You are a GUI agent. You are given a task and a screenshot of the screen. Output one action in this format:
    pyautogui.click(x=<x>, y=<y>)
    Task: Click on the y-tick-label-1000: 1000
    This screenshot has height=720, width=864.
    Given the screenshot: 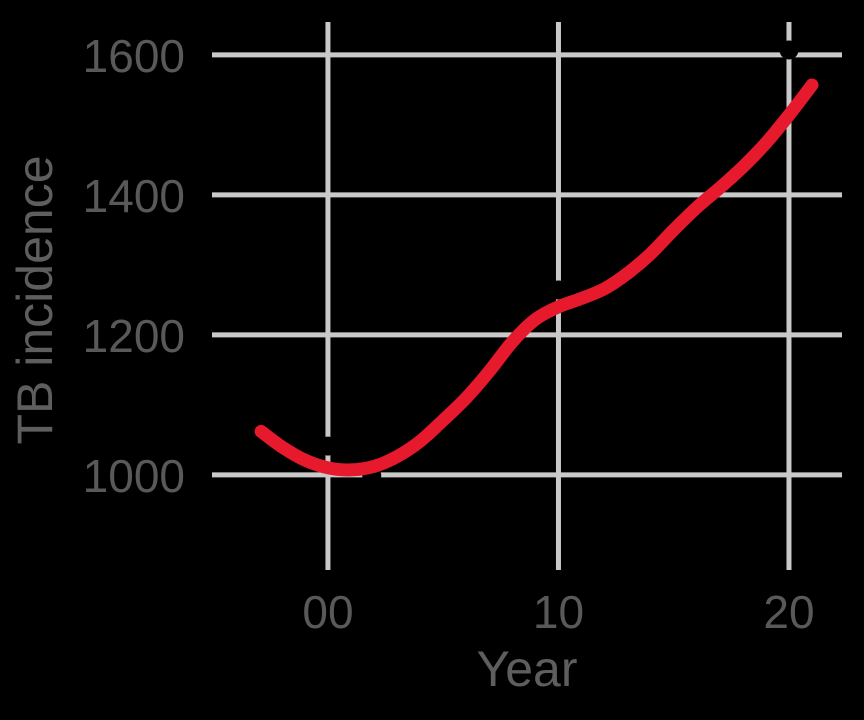 What is the action you would take?
    pyautogui.click(x=134, y=476)
    